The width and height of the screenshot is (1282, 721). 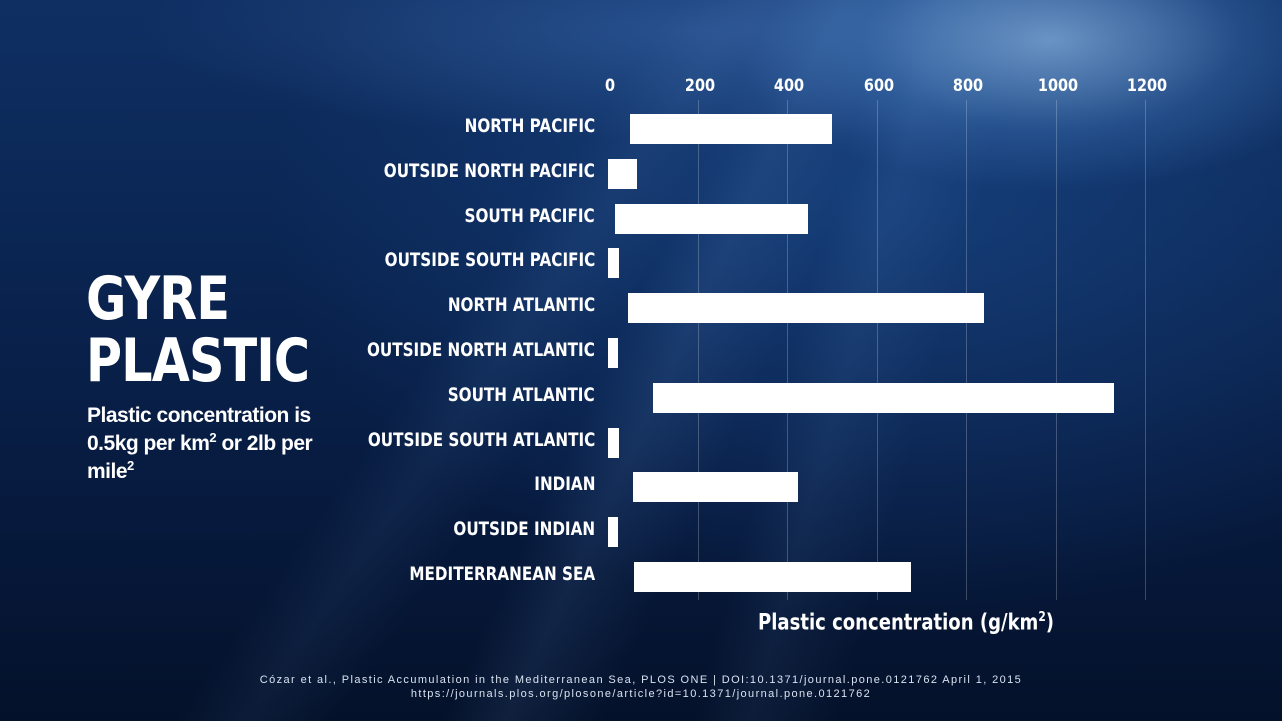 I want to click on category-label: North Atlantic, so click(x=521, y=305).